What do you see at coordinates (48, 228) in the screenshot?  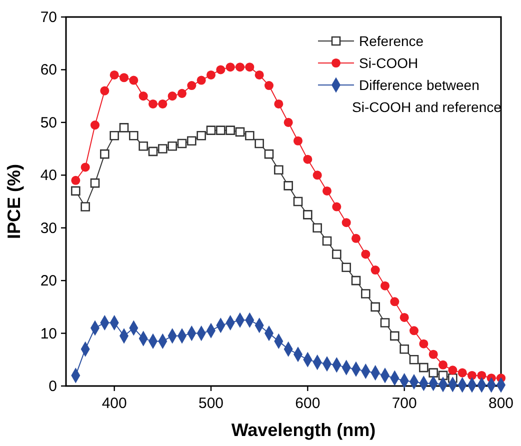 I see `y-tick-label: 30` at bounding box center [48, 228].